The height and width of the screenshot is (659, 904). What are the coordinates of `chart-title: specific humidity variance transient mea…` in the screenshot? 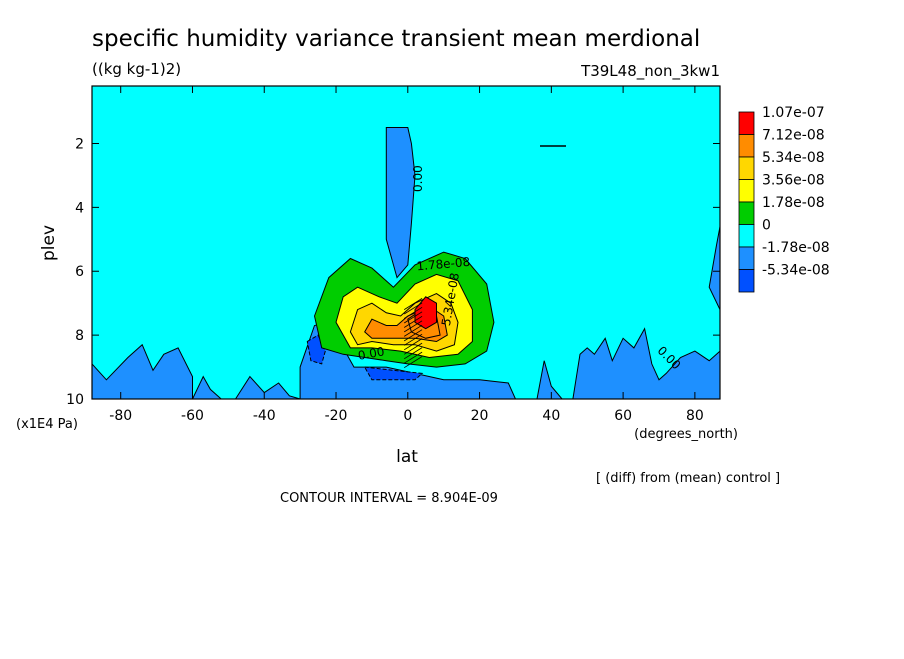 It's located at (396, 39).